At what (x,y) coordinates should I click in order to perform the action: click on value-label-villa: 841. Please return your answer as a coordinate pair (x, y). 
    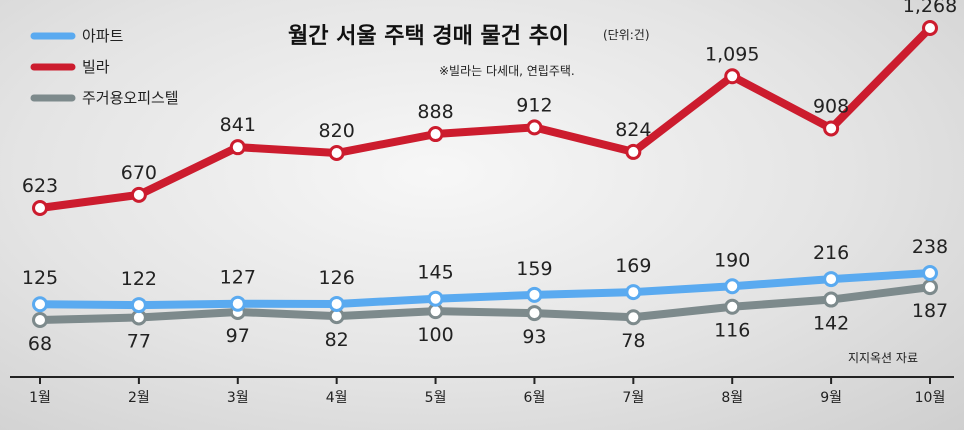
    Looking at the image, I should click on (238, 125).